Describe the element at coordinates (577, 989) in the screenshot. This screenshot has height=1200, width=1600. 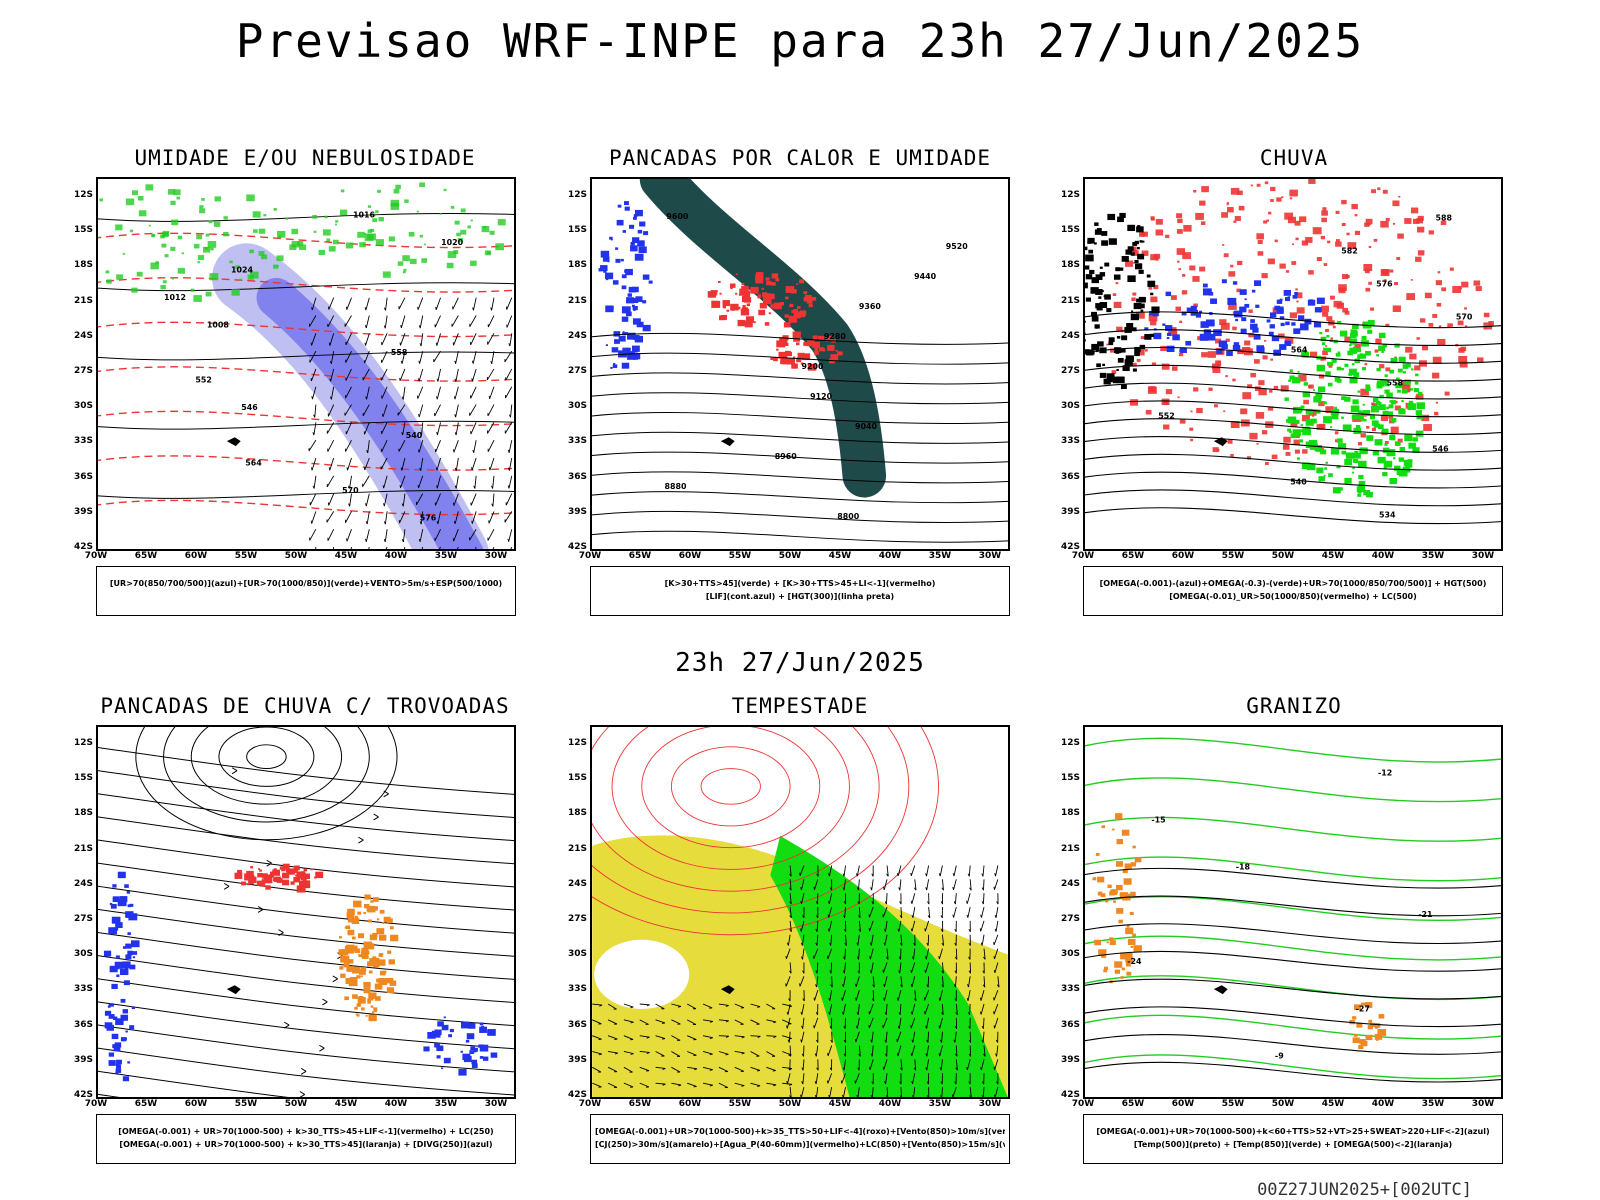
I see `y-tick-label: 33S` at that location.